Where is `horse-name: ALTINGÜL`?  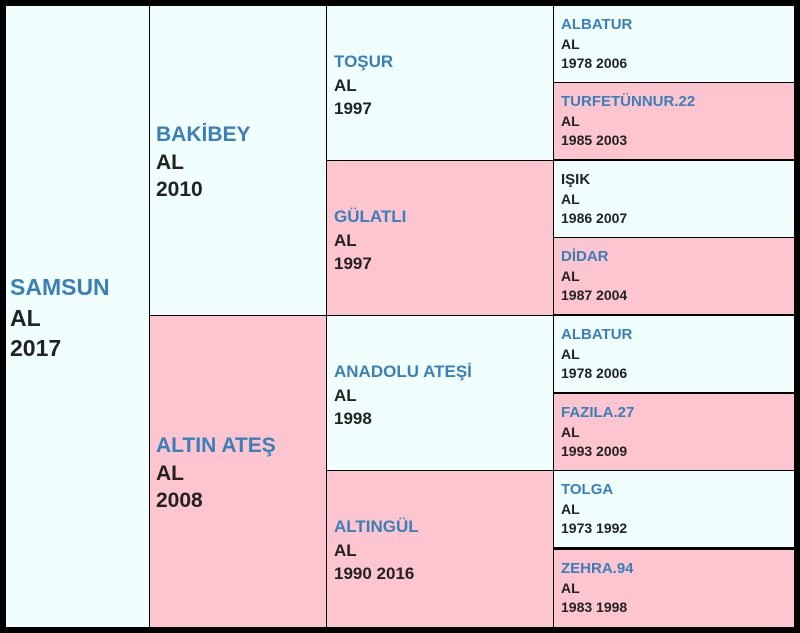 horse-name: ALTINGÜL is located at coordinates (376, 526).